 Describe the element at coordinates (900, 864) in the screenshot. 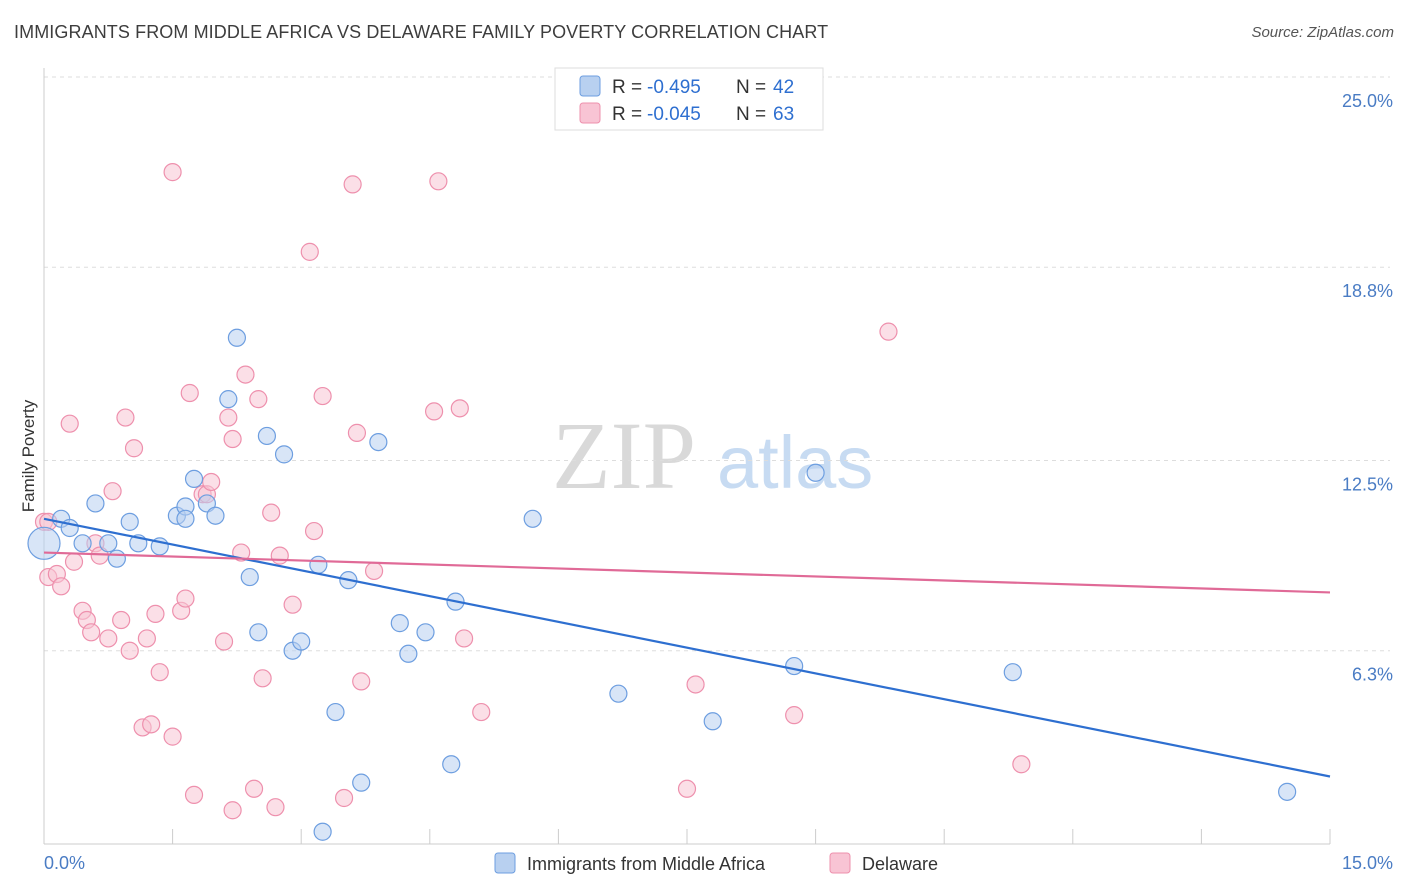

I see `bottom-legend-label-pink: Delaware` at that location.